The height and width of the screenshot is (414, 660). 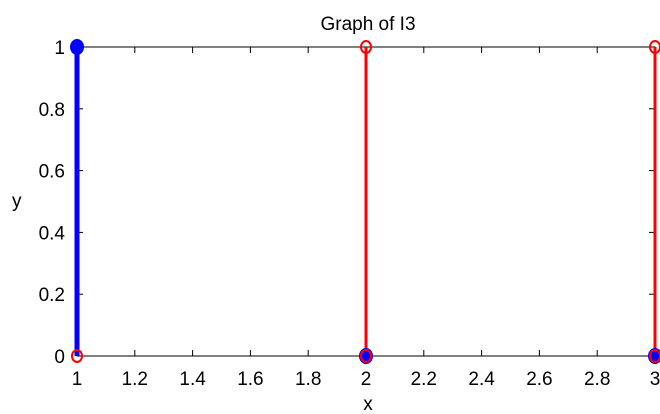 What do you see at coordinates (655, 379) in the screenshot?
I see `x-tick-label: 3` at bounding box center [655, 379].